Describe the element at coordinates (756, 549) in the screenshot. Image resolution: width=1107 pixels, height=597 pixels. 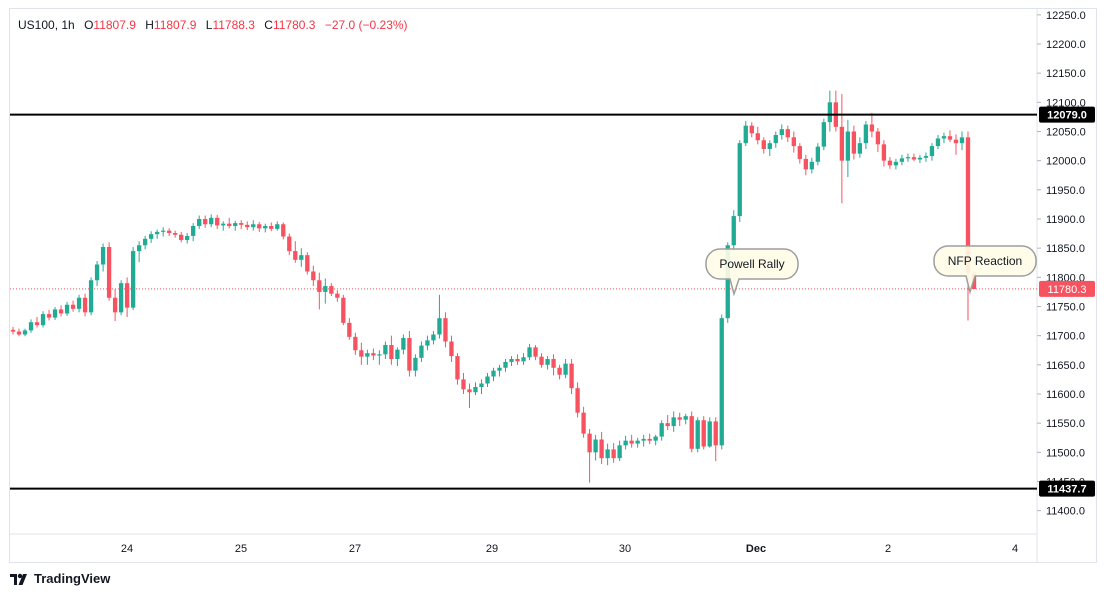
I see `time-tick-label: Dec` at that location.